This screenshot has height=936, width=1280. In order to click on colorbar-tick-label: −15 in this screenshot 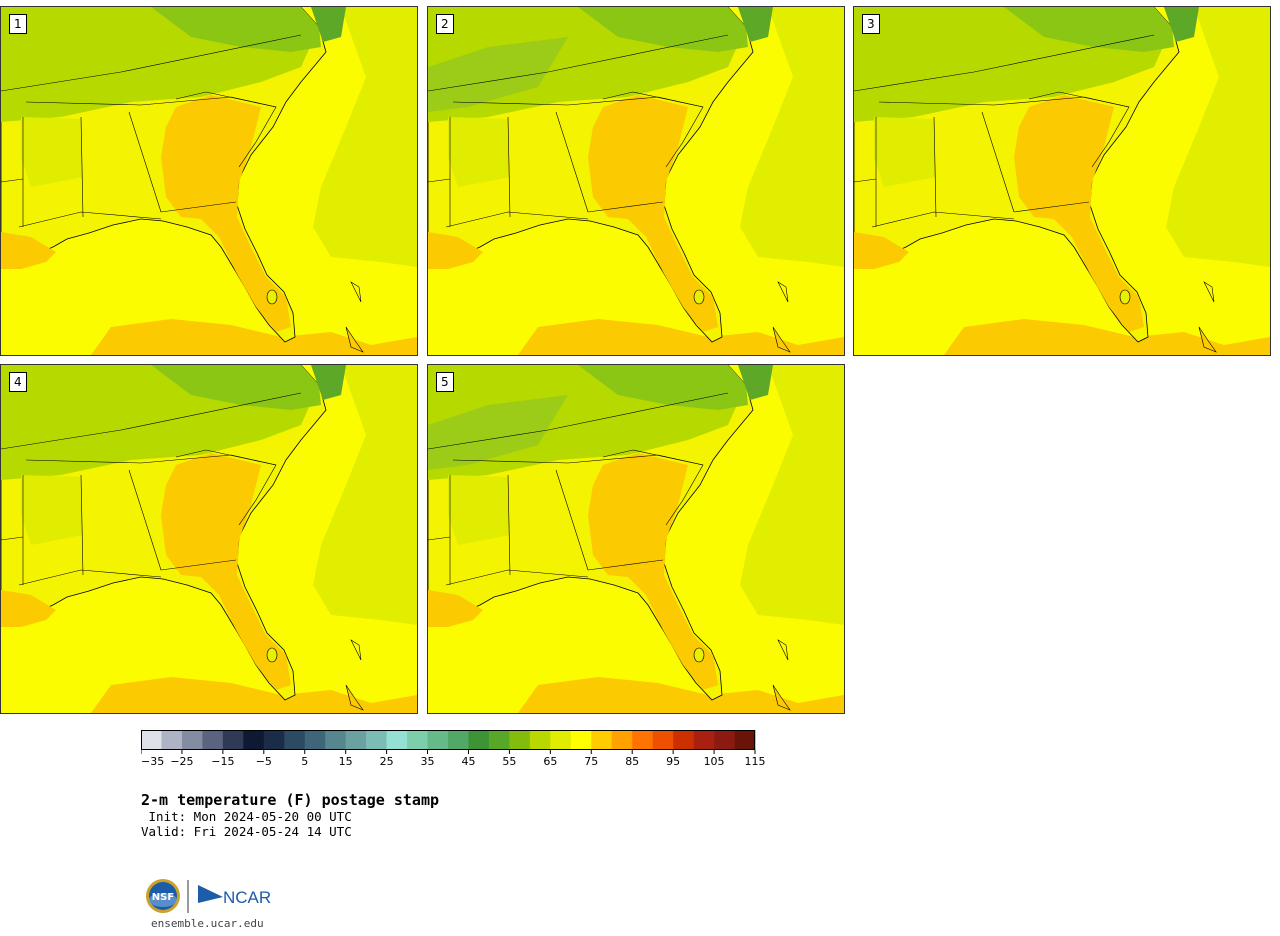, I will do `click(222, 761)`.